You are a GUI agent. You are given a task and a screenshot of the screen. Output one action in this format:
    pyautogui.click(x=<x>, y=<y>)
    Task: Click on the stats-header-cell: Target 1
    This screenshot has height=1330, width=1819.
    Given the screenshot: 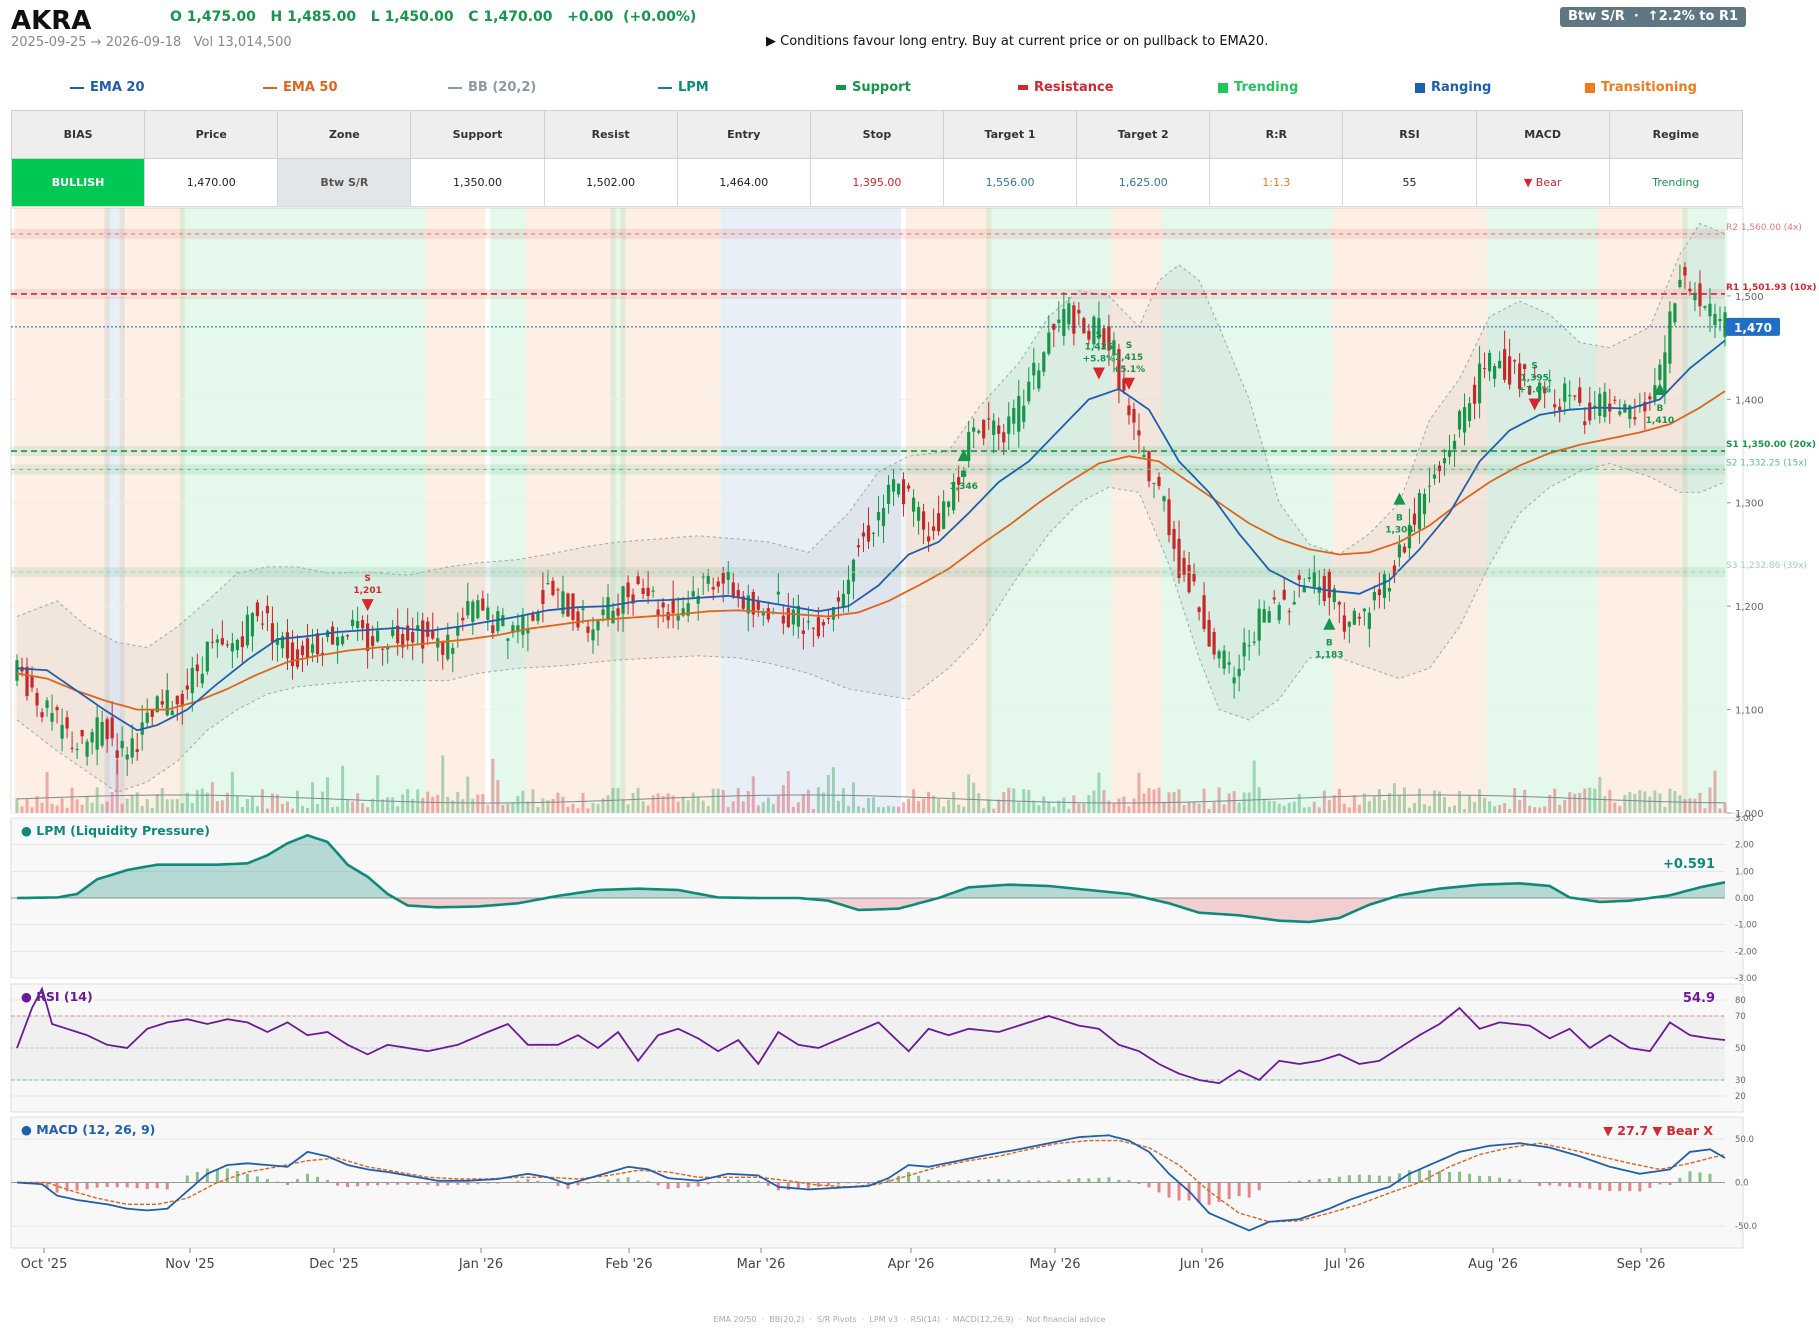 What is the action you would take?
    pyautogui.click(x=1010, y=134)
    